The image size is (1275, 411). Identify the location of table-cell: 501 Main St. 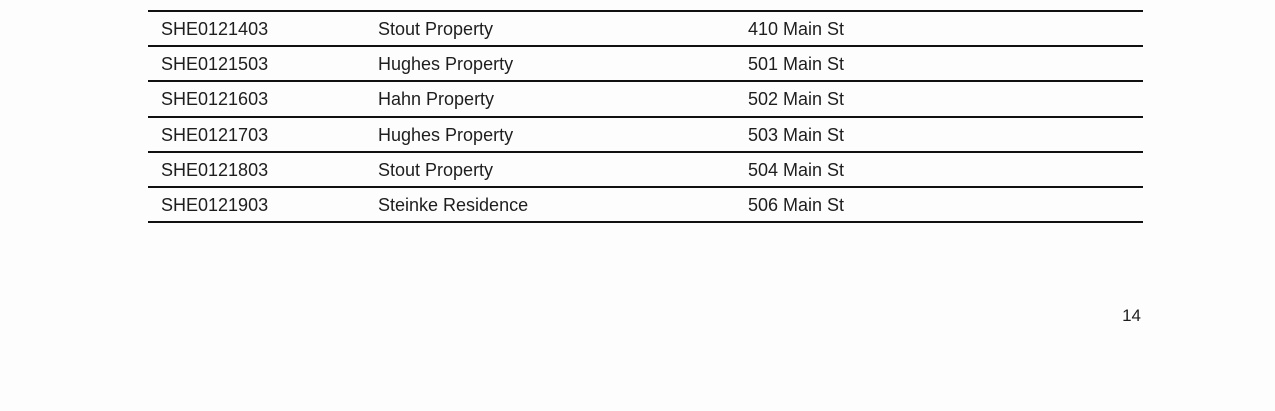
(796, 64).